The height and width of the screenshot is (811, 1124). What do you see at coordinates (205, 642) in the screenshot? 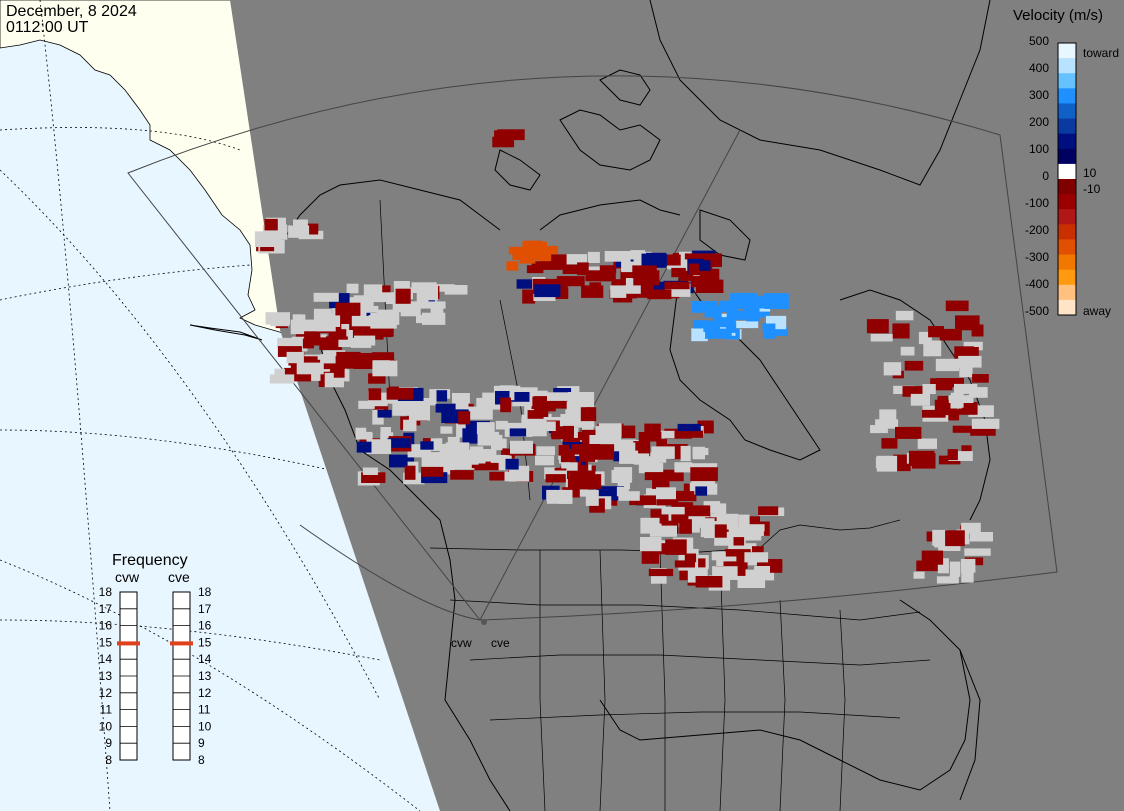
I see `freq-scale-label-right: 15` at bounding box center [205, 642].